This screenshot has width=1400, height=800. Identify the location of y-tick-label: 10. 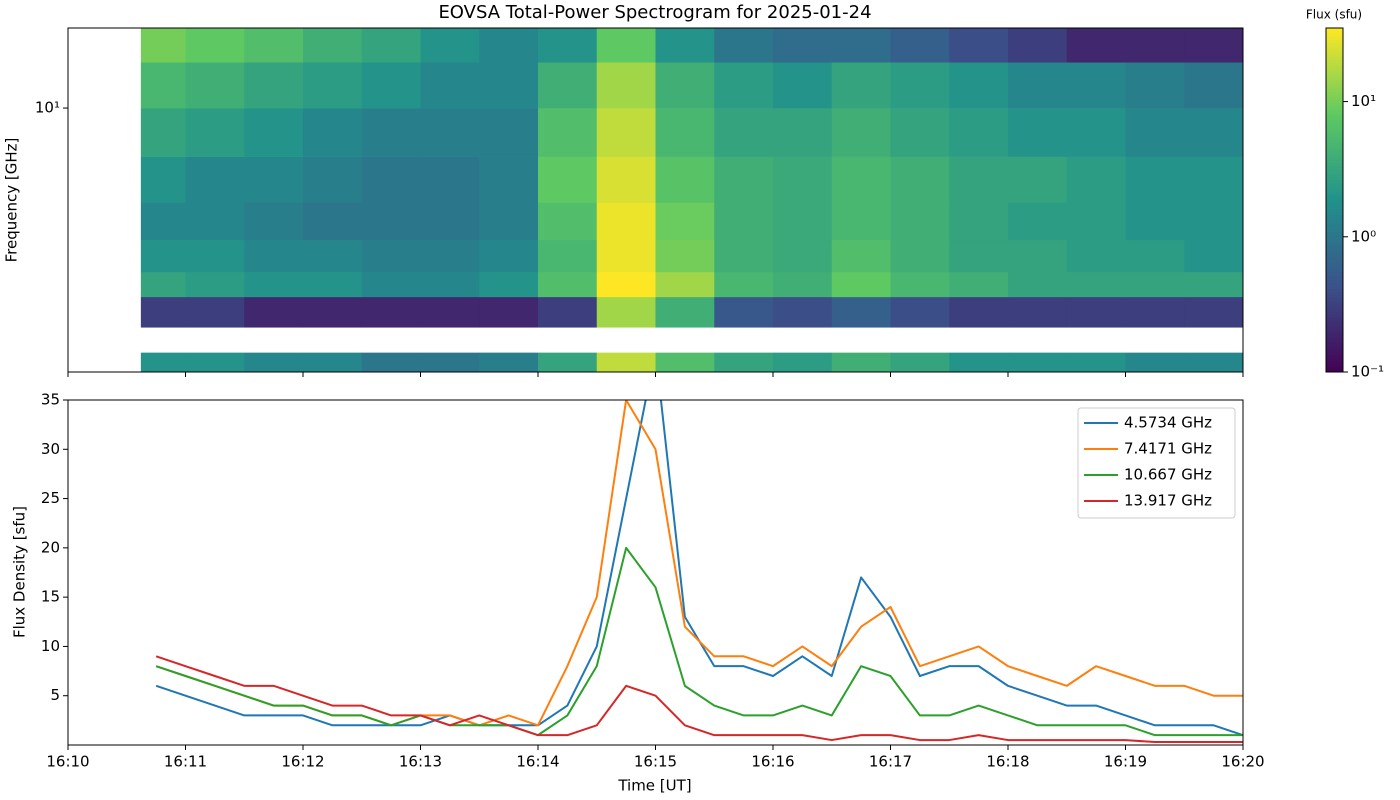
(50, 646).